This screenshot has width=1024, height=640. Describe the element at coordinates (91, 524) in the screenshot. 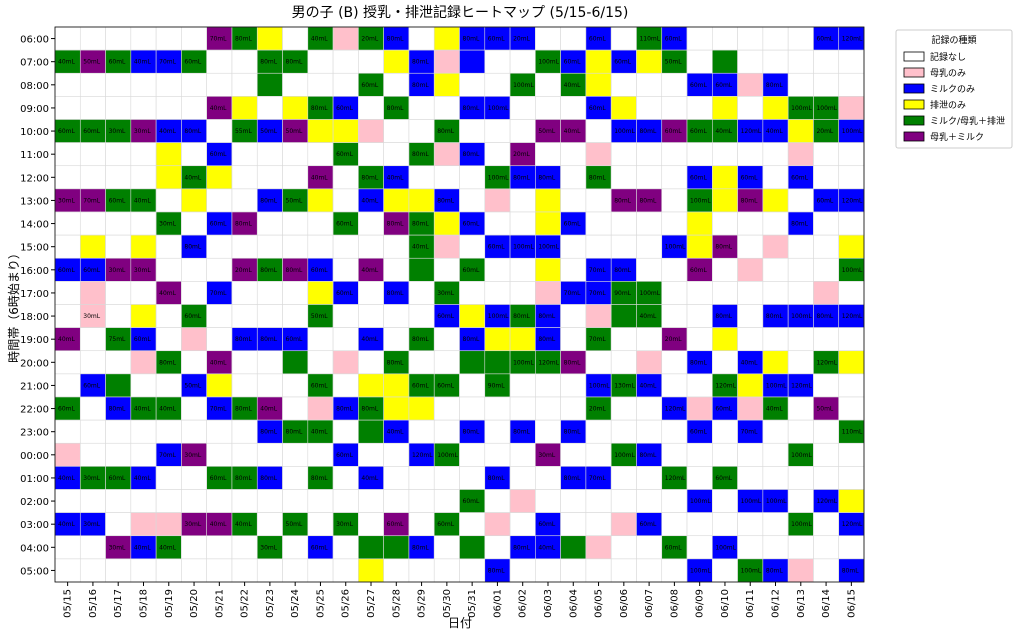

I see `cell-label: 30mL` at that location.